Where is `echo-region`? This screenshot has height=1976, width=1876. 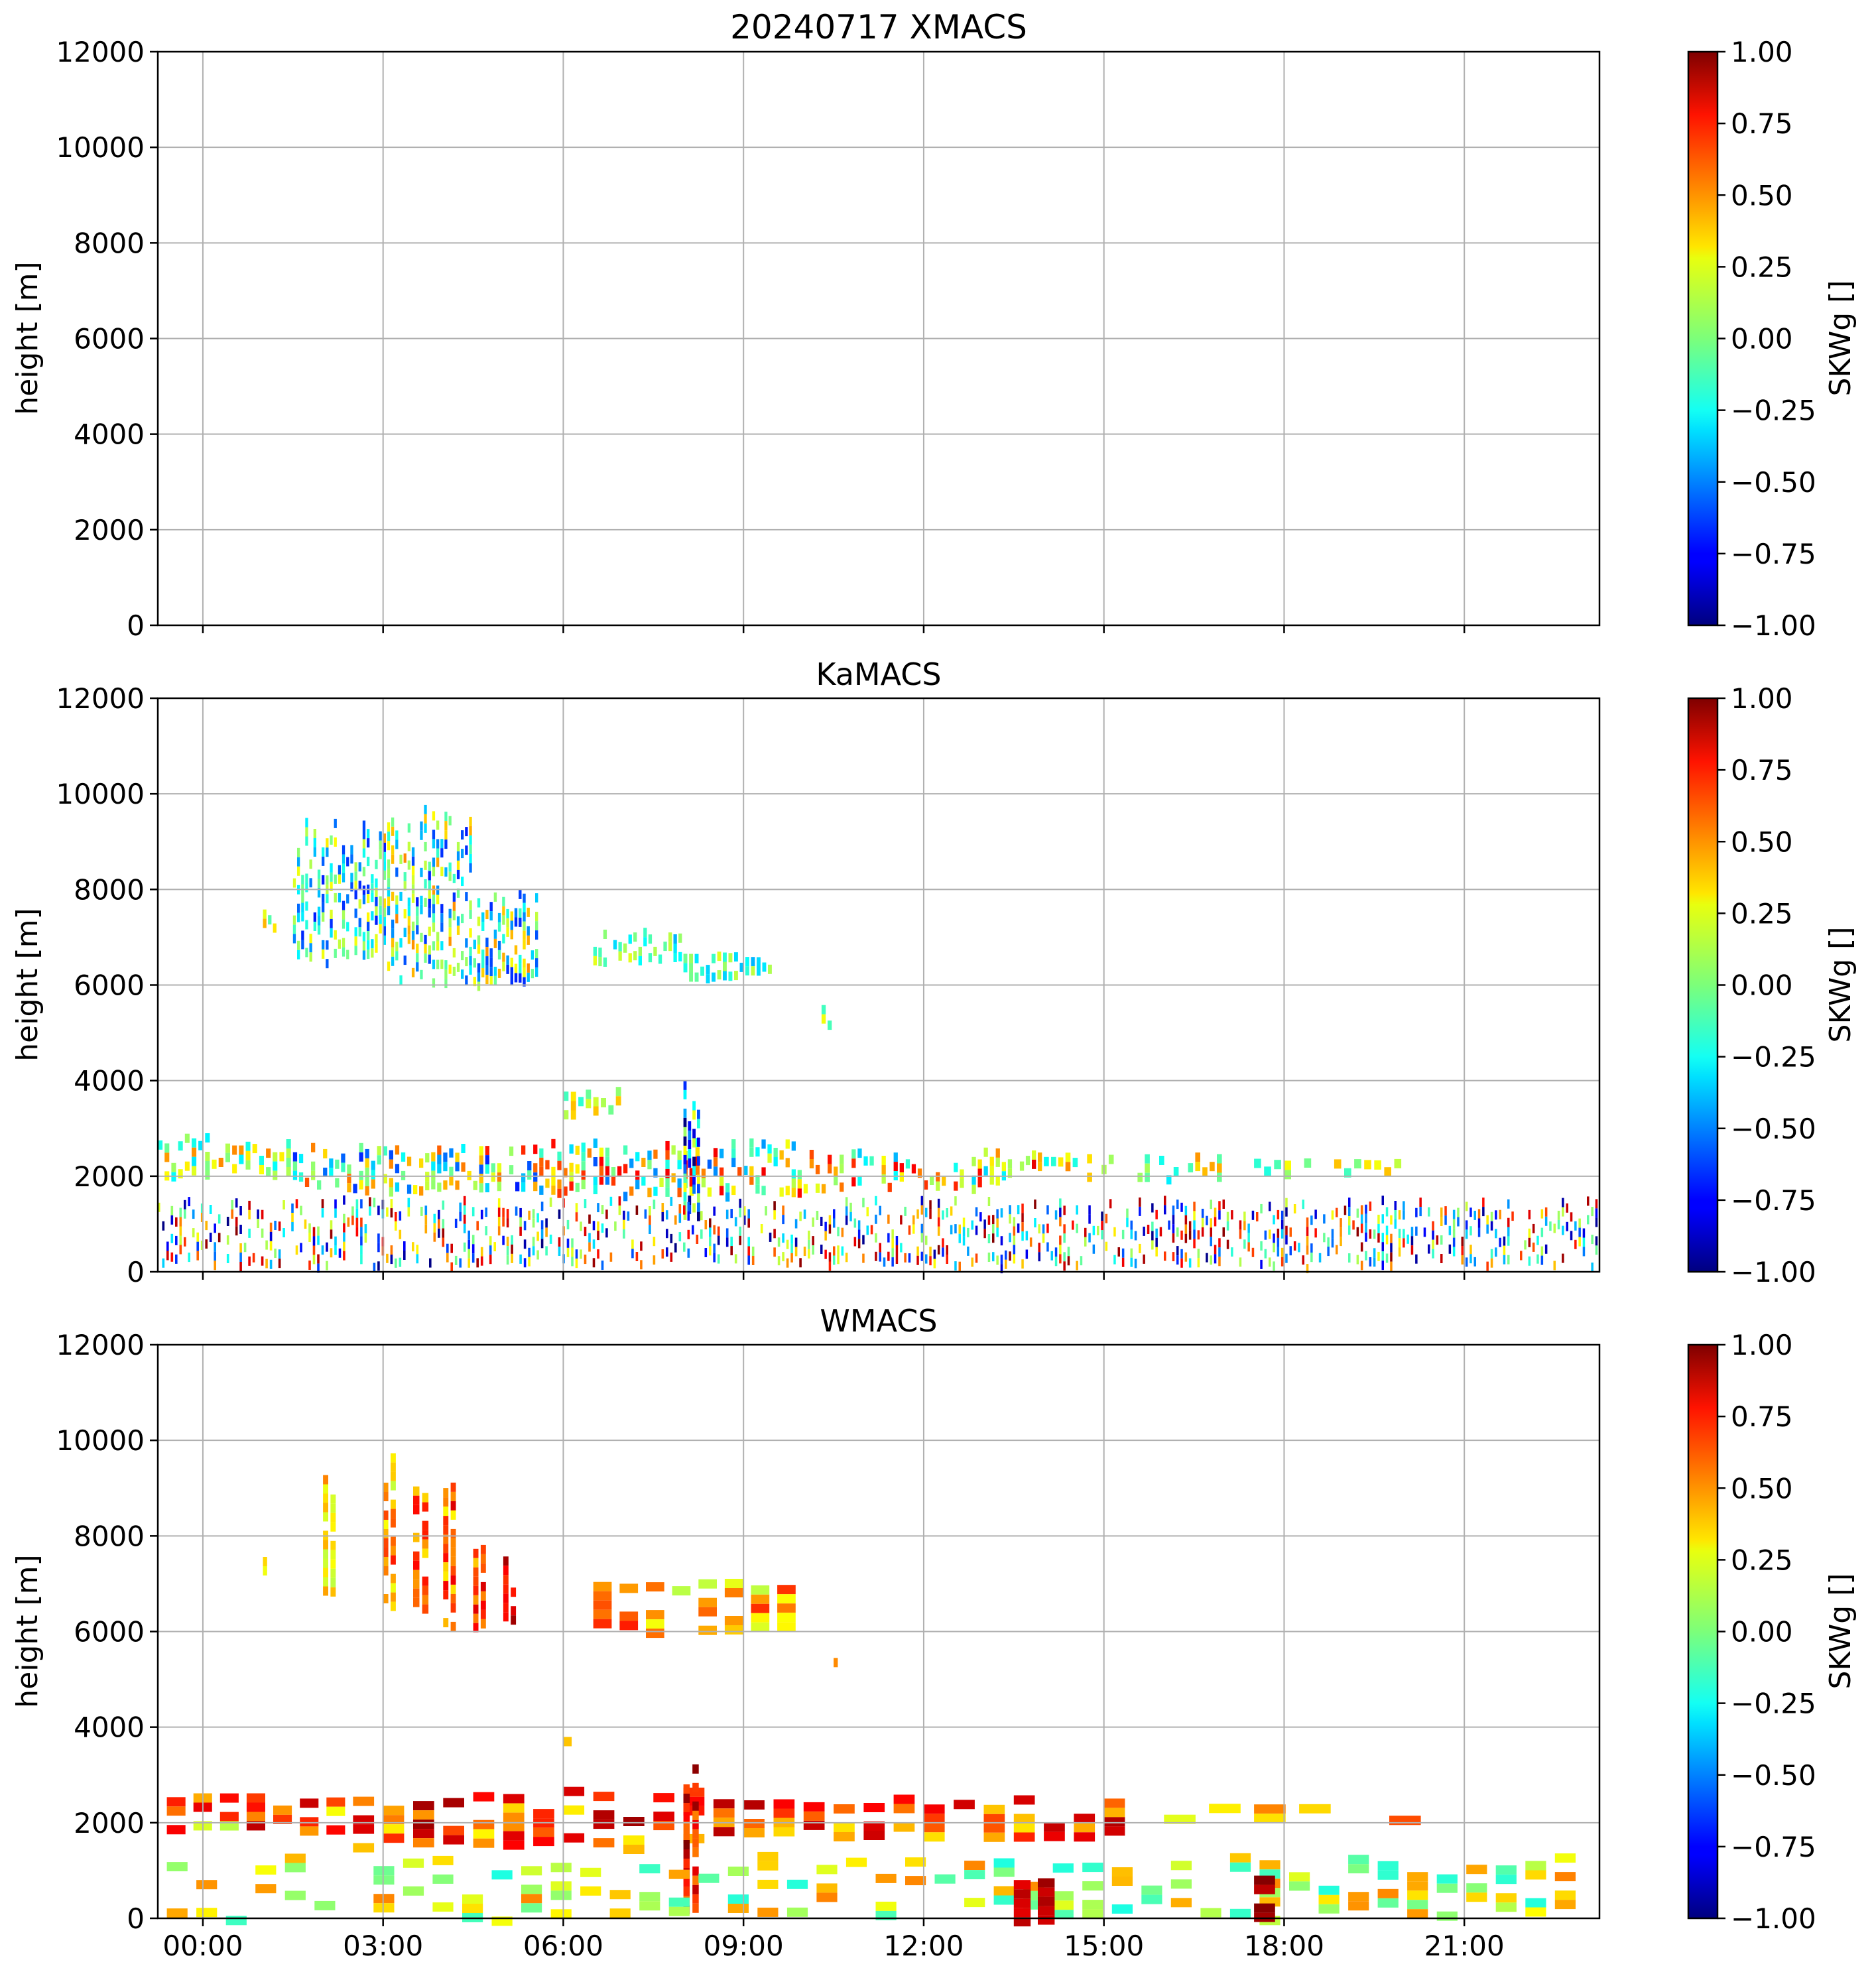 echo-region is located at coordinates (691, 1150).